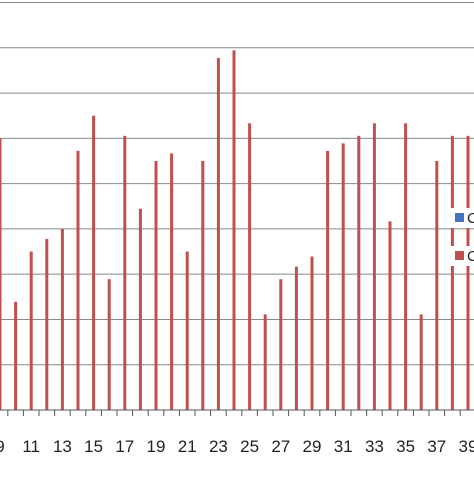 The width and height of the screenshot is (474, 479). I want to click on x-tick-label: 19, so click(156, 446).